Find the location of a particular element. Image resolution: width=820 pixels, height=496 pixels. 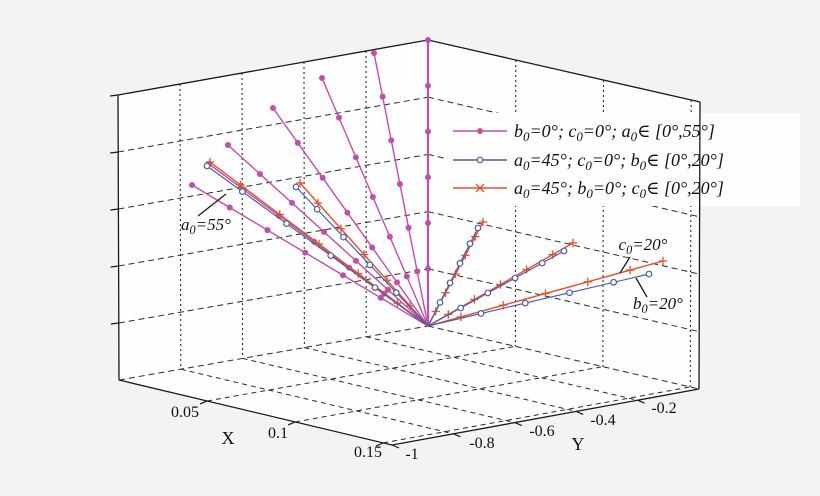

y-tick-label: -0.8 is located at coordinates (481, 443).